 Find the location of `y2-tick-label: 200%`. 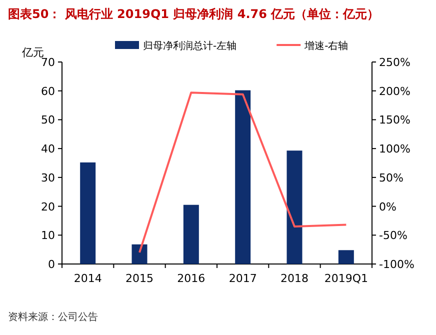

y2-tick-label: 200% is located at coordinates (394, 91).